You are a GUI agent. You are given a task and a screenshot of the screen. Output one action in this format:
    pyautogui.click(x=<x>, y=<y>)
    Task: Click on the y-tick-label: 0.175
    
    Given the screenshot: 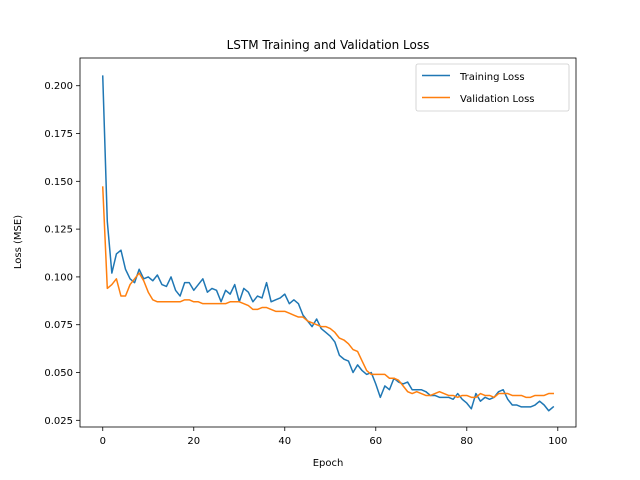 What is the action you would take?
    pyautogui.click(x=58, y=134)
    